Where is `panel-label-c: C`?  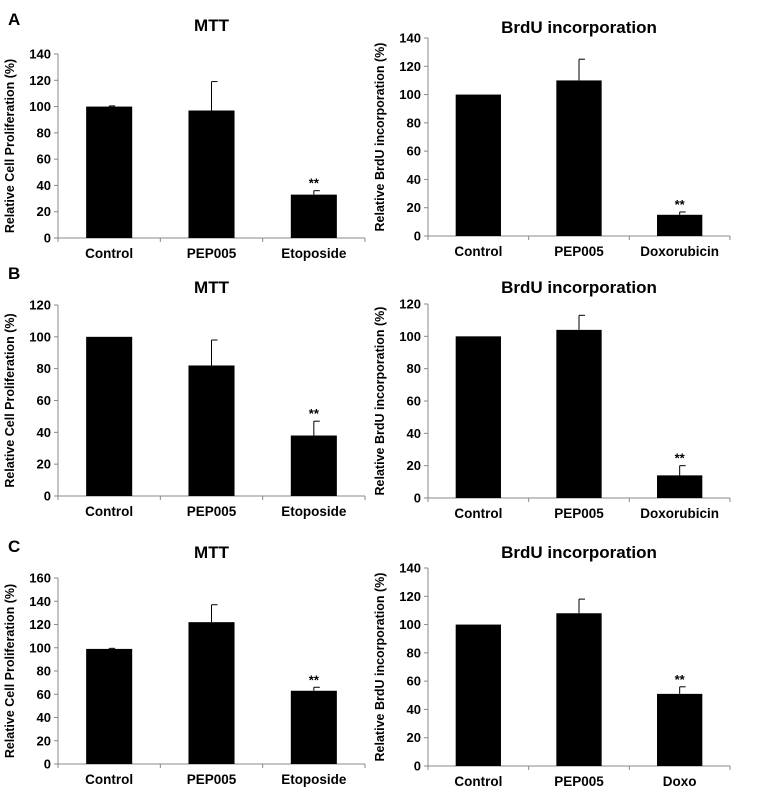 panel-label-c: C is located at coordinates (14, 546).